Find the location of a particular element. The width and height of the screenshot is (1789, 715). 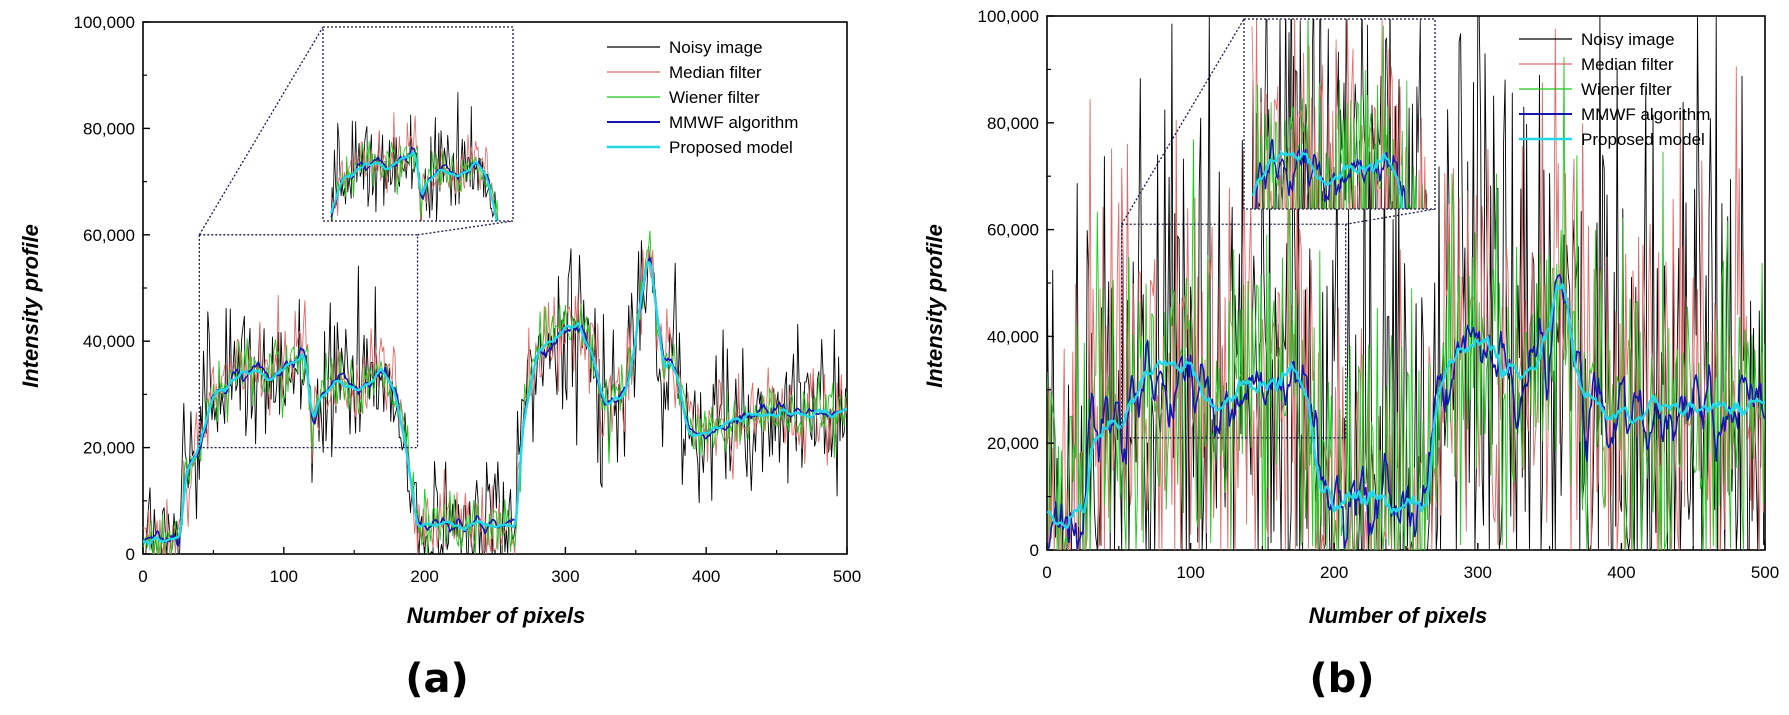

panel-label-b: (b) is located at coordinates (1341, 679).